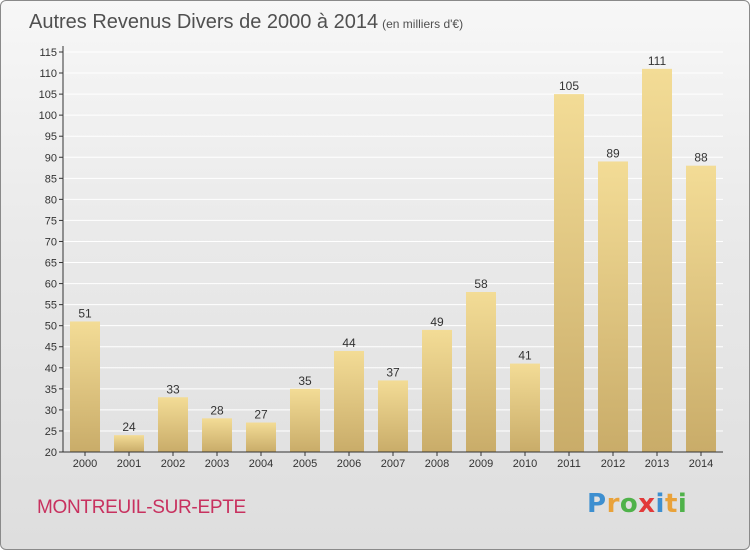  What do you see at coordinates (305, 464) in the screenshot?
I see `x-tick-label: 2005` at bounding box center [305, 464].